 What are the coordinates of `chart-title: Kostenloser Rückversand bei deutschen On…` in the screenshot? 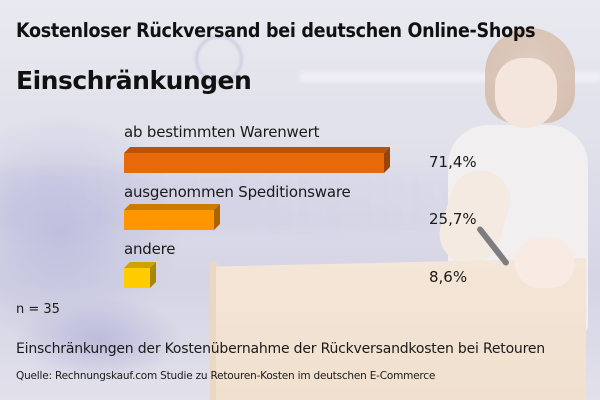 It's located at (276, 30).